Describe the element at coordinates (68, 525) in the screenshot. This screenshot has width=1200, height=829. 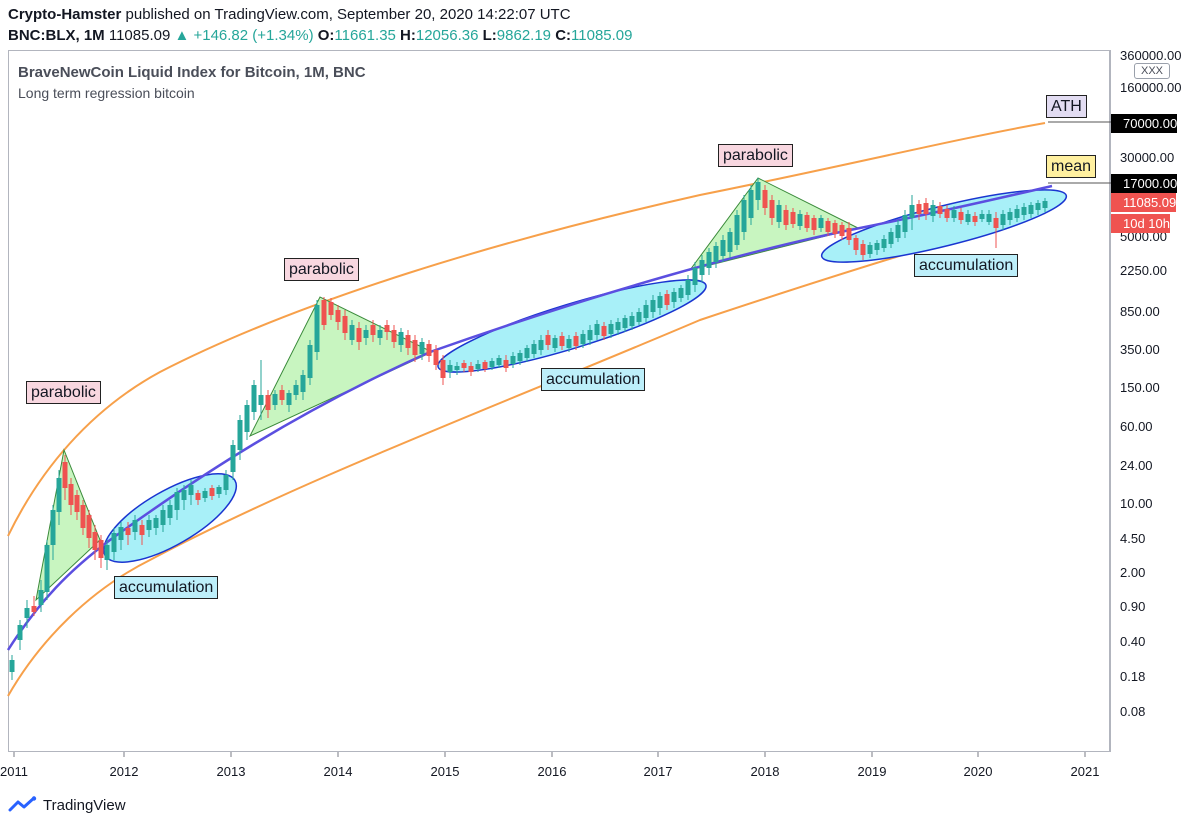
I see `parabolic-triangle-2011` at that location.